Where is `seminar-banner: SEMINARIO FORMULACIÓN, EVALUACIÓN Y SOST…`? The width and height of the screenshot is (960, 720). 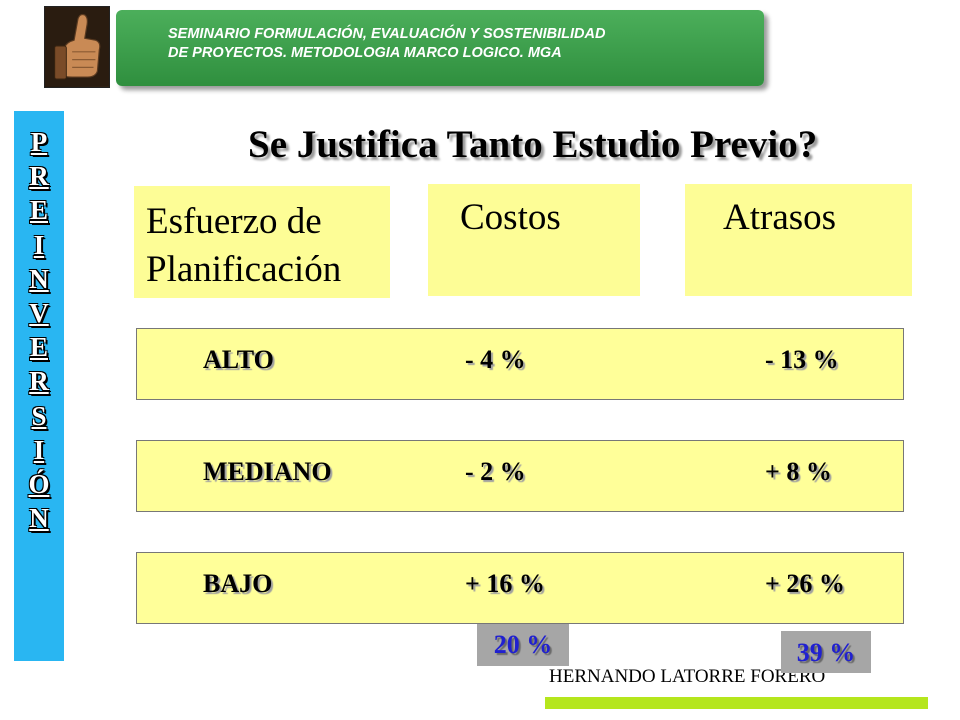 seminar-banner: SEMINARIO FORMULACIÓN, EVALUACIÓN Y SOST… is located at coordinates (440, 48).